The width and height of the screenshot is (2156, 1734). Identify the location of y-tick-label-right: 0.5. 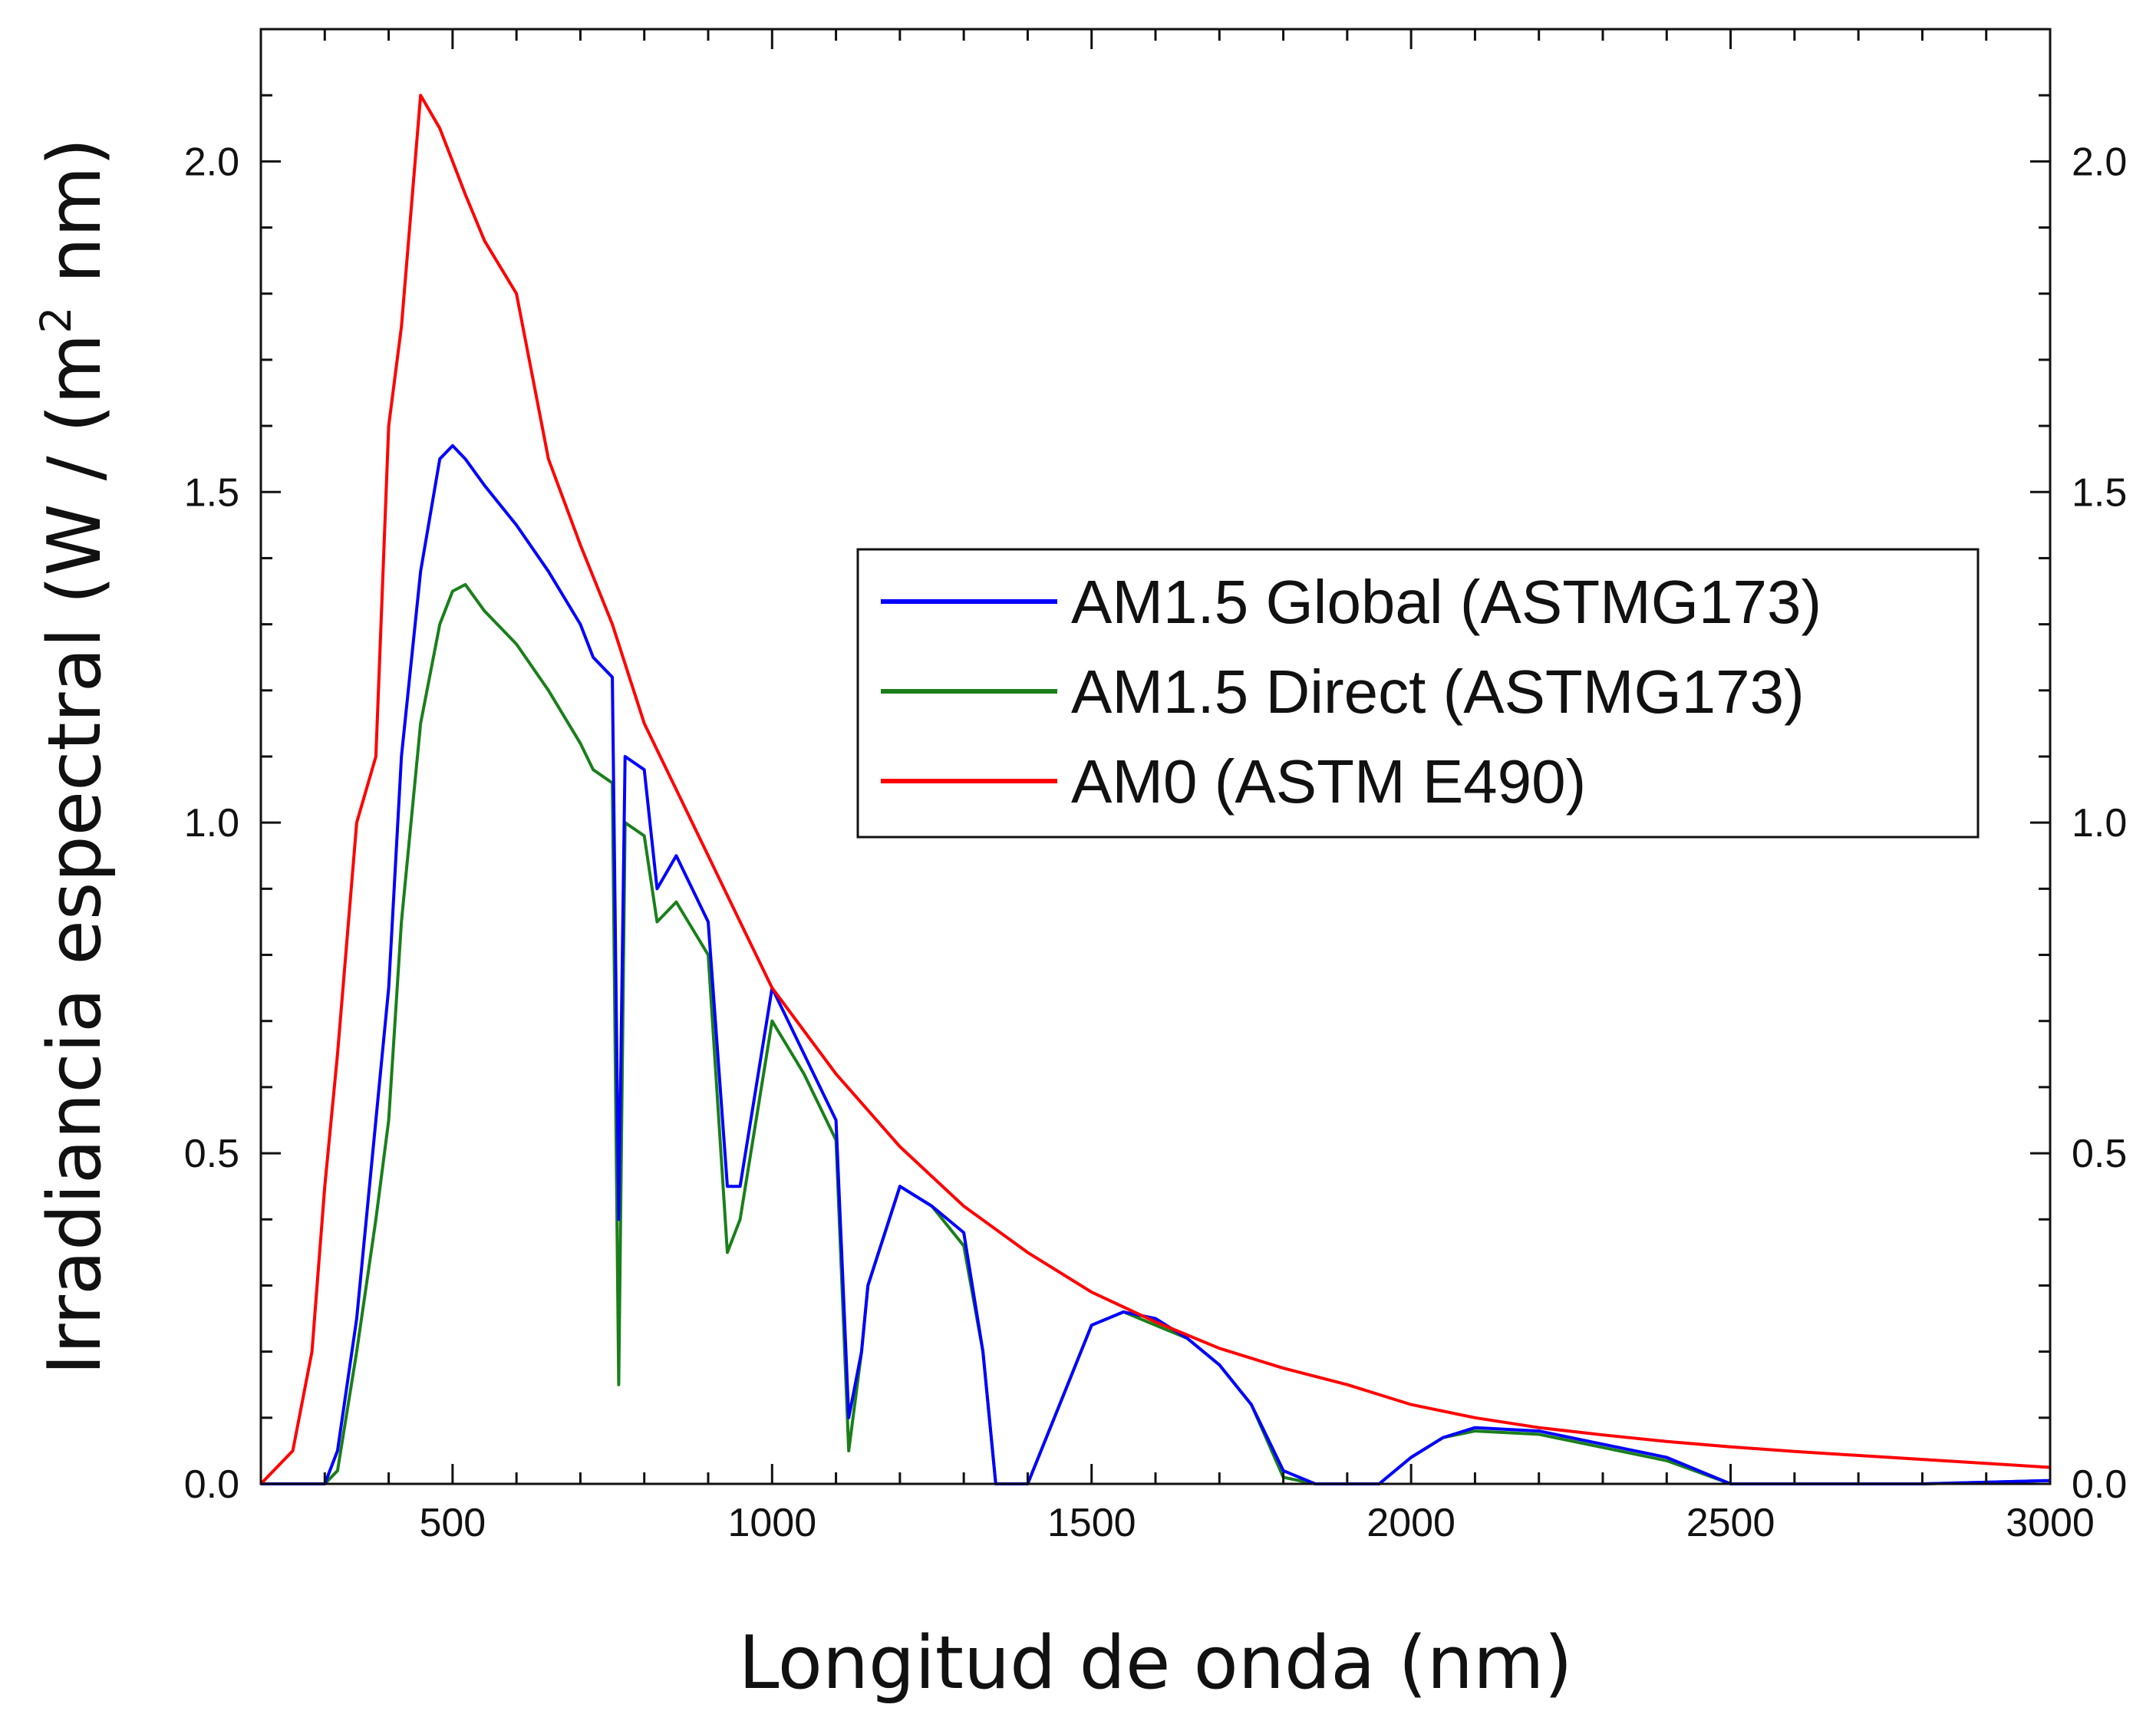
(2099, 1154).